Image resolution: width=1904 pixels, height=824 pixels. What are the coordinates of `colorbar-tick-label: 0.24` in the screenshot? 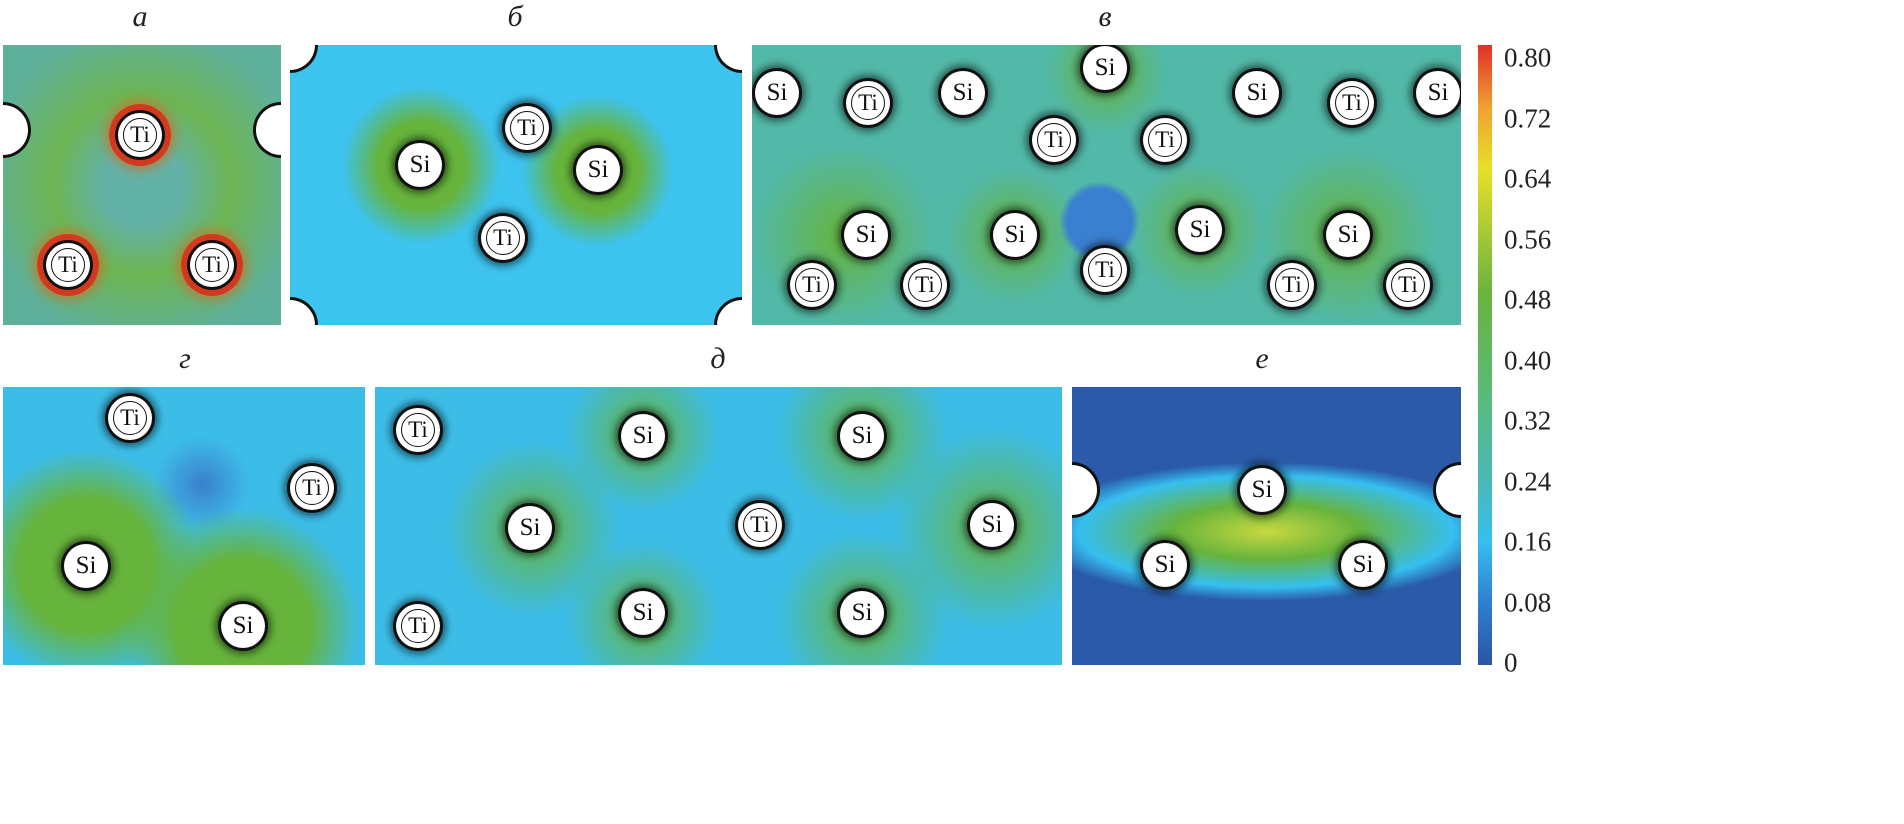 It's located at (1528, 481).